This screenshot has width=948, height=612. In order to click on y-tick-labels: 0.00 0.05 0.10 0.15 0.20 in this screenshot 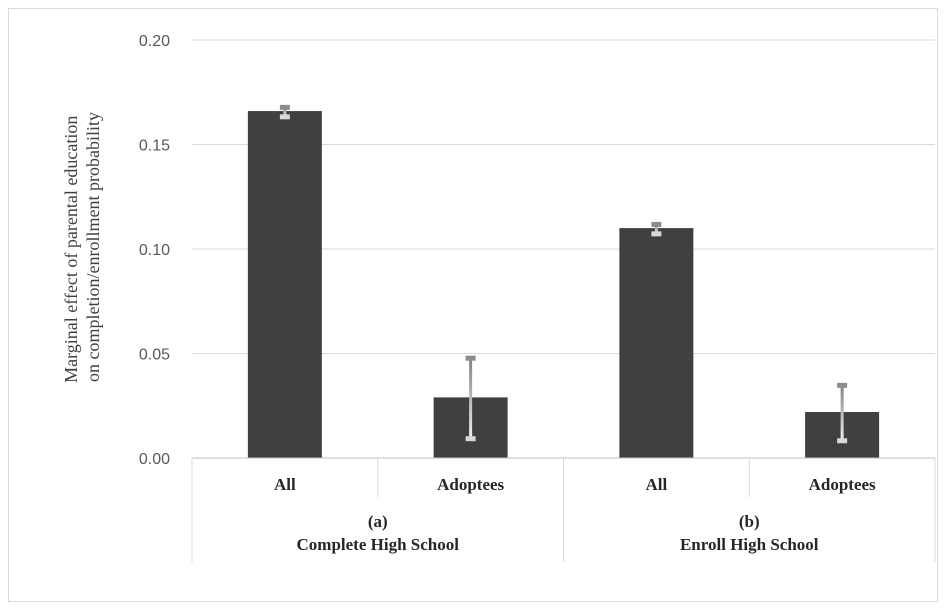, I will do `click(154, 250)`.